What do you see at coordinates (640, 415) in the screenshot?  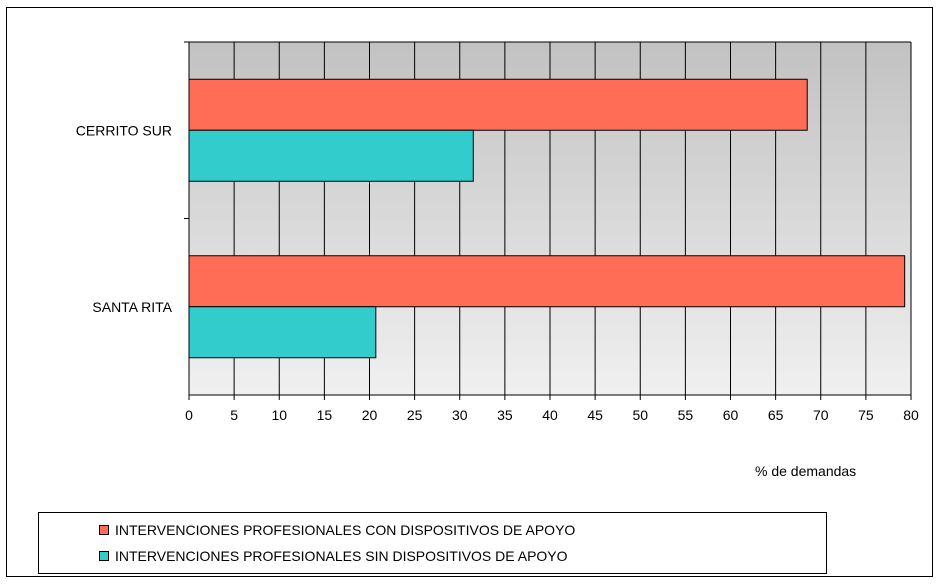 I see `x-tick-label-10: 50` at bounding box center [640, 415].